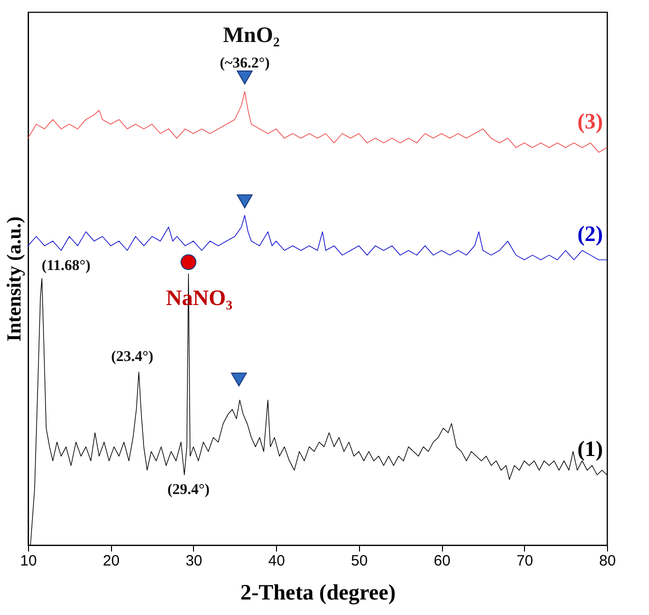 This screenshot has width=649, height=615. What do you see at coordinates (525, 561) in the screenshot?
I see `x-tick-label: 70` at bounding box center [525, 561].